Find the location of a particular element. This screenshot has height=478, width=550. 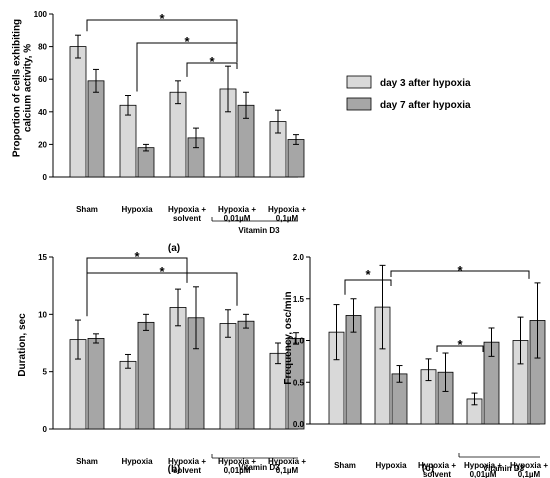

y-axis-label: Proportion of cells exhibiting is located at coordinates (17, 88).